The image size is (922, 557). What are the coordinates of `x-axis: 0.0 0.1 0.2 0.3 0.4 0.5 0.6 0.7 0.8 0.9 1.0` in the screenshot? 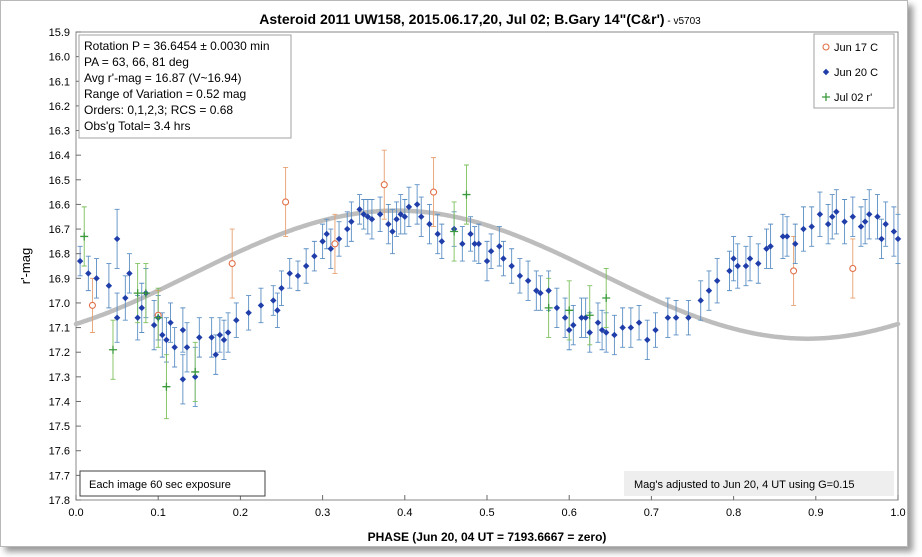 It's located at (487, 507).